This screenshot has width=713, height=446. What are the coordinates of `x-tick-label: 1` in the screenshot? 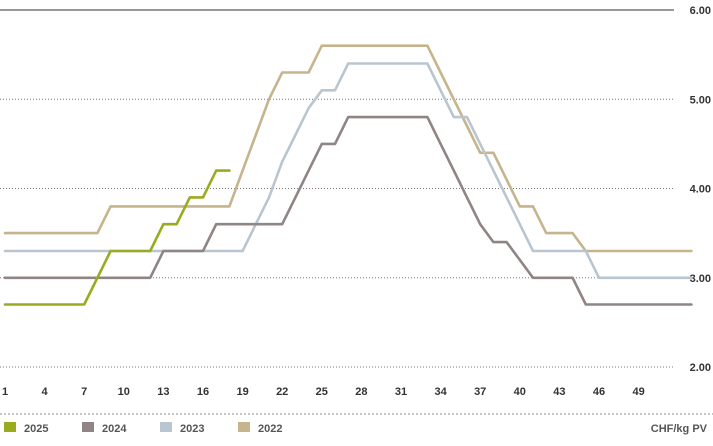 It's located at (5, 392).